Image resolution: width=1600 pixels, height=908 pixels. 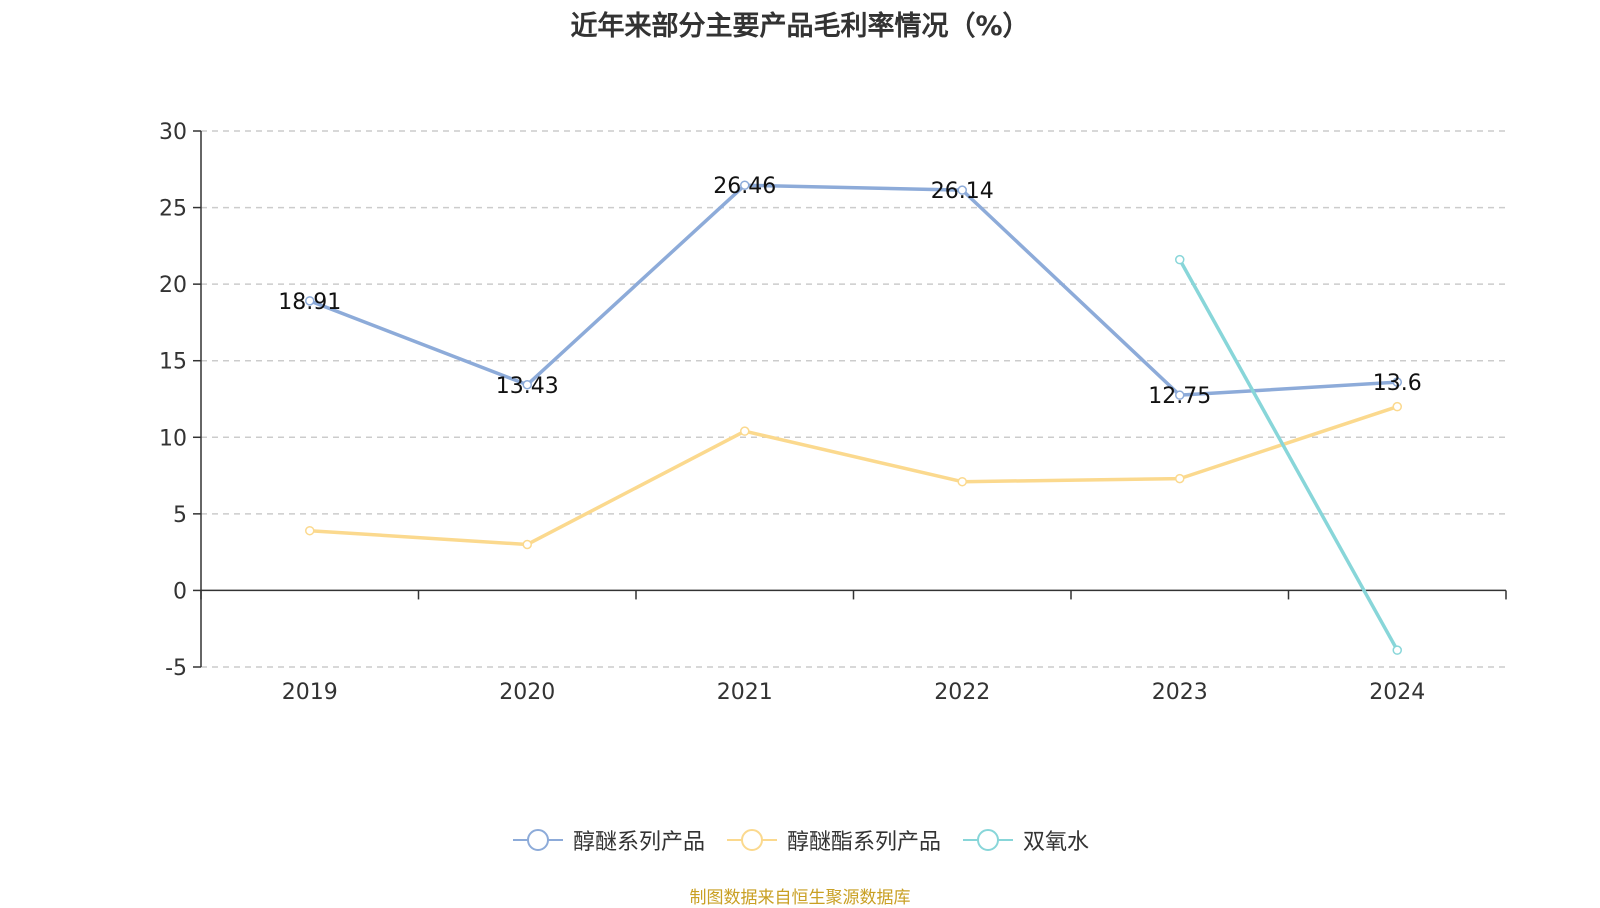 I want to click on x-tick-label: 2023, so click(x=1180, y=692).